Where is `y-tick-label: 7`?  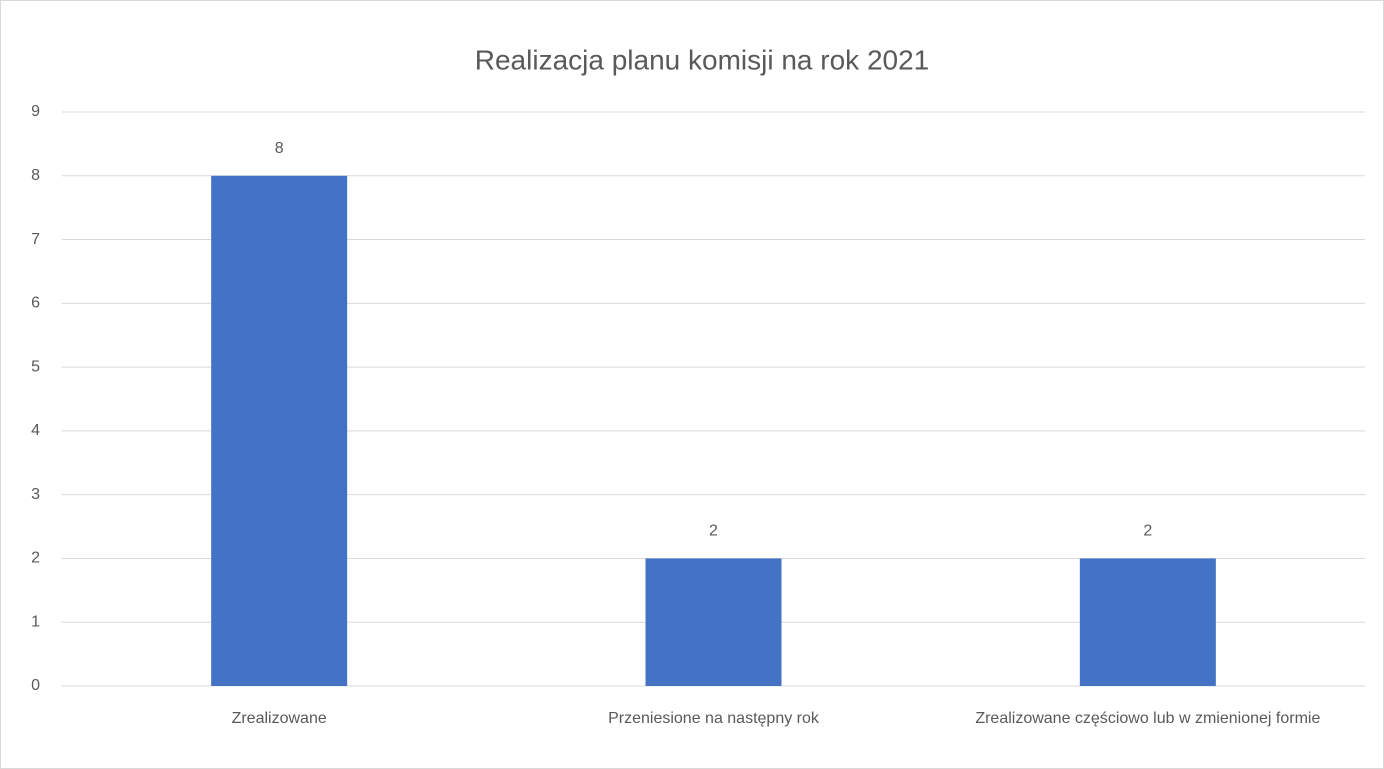 y-tick-label: 7 is located at coordinates (35, 239).